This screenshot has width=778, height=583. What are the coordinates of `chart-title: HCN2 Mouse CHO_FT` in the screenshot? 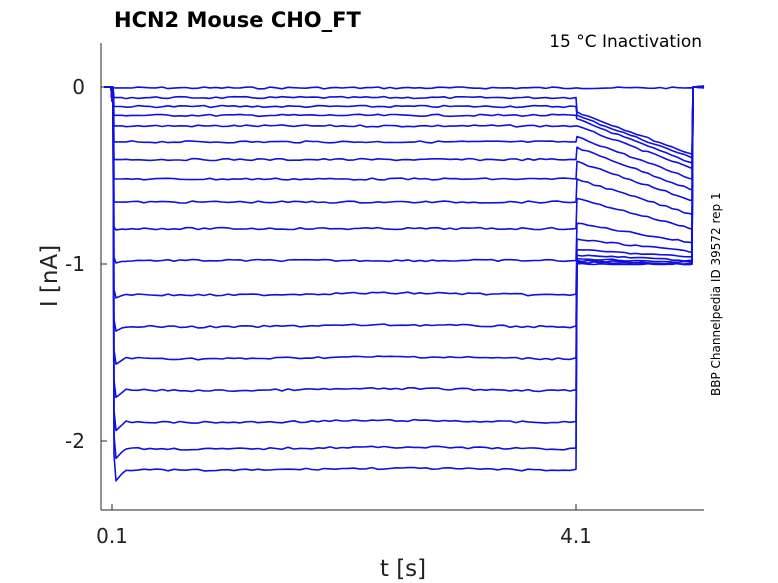 It's located at (237, 20).